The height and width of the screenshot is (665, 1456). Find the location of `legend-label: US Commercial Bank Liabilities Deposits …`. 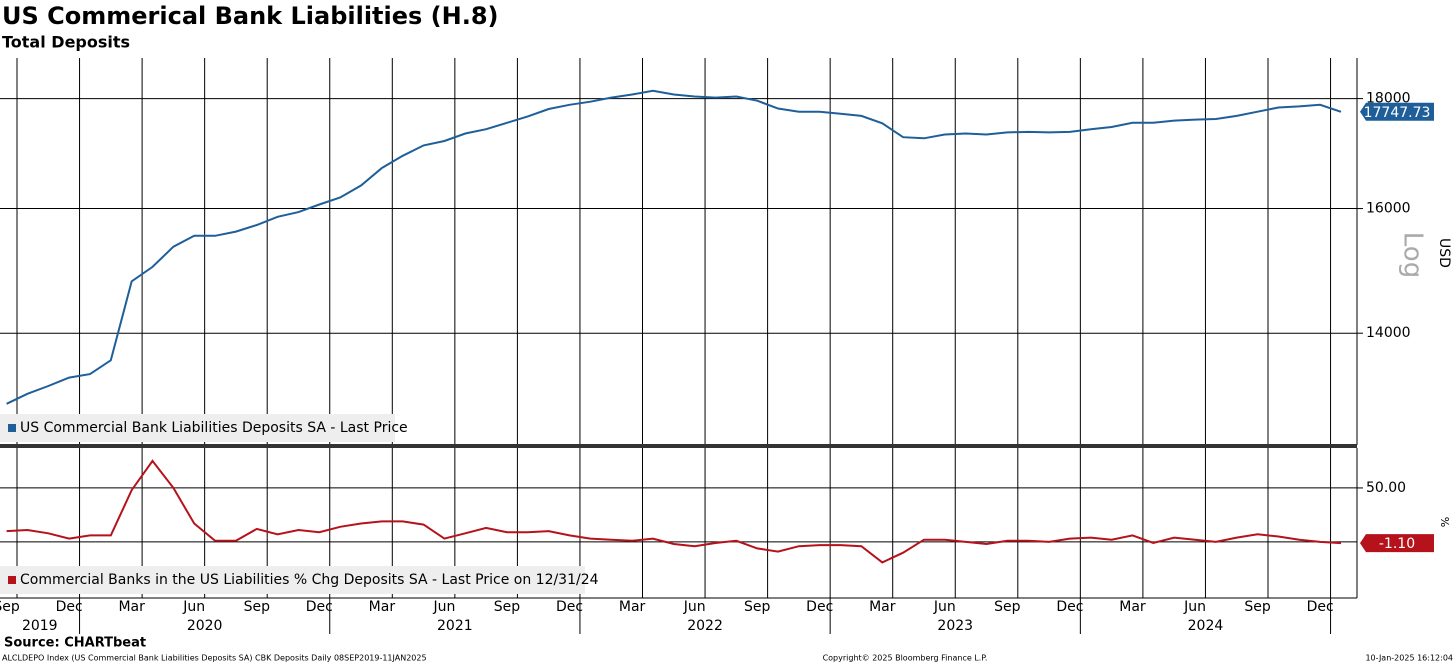

legend-label: US Commercial Bank Liabilities Deposits … is located at coordinates (214, 428).